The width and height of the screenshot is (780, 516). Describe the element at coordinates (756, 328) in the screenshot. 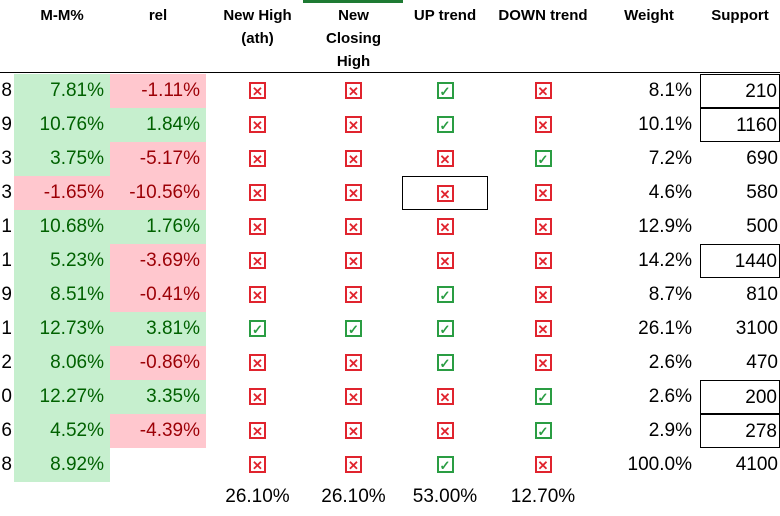

I see `support-cell: 3100` at that location.